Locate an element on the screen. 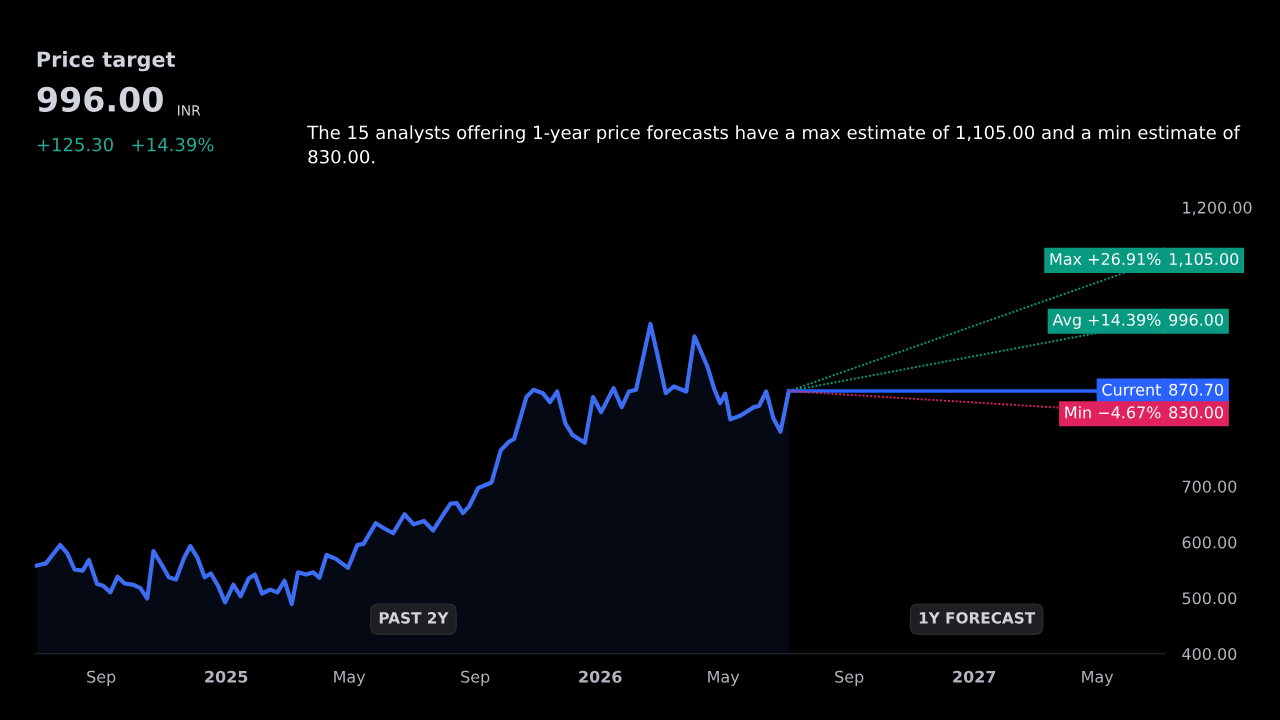 Image resolution: width=1280 pixels, height=720 pixels. legend-label: Avg +14.39% is located at coordinates (1106, 321).